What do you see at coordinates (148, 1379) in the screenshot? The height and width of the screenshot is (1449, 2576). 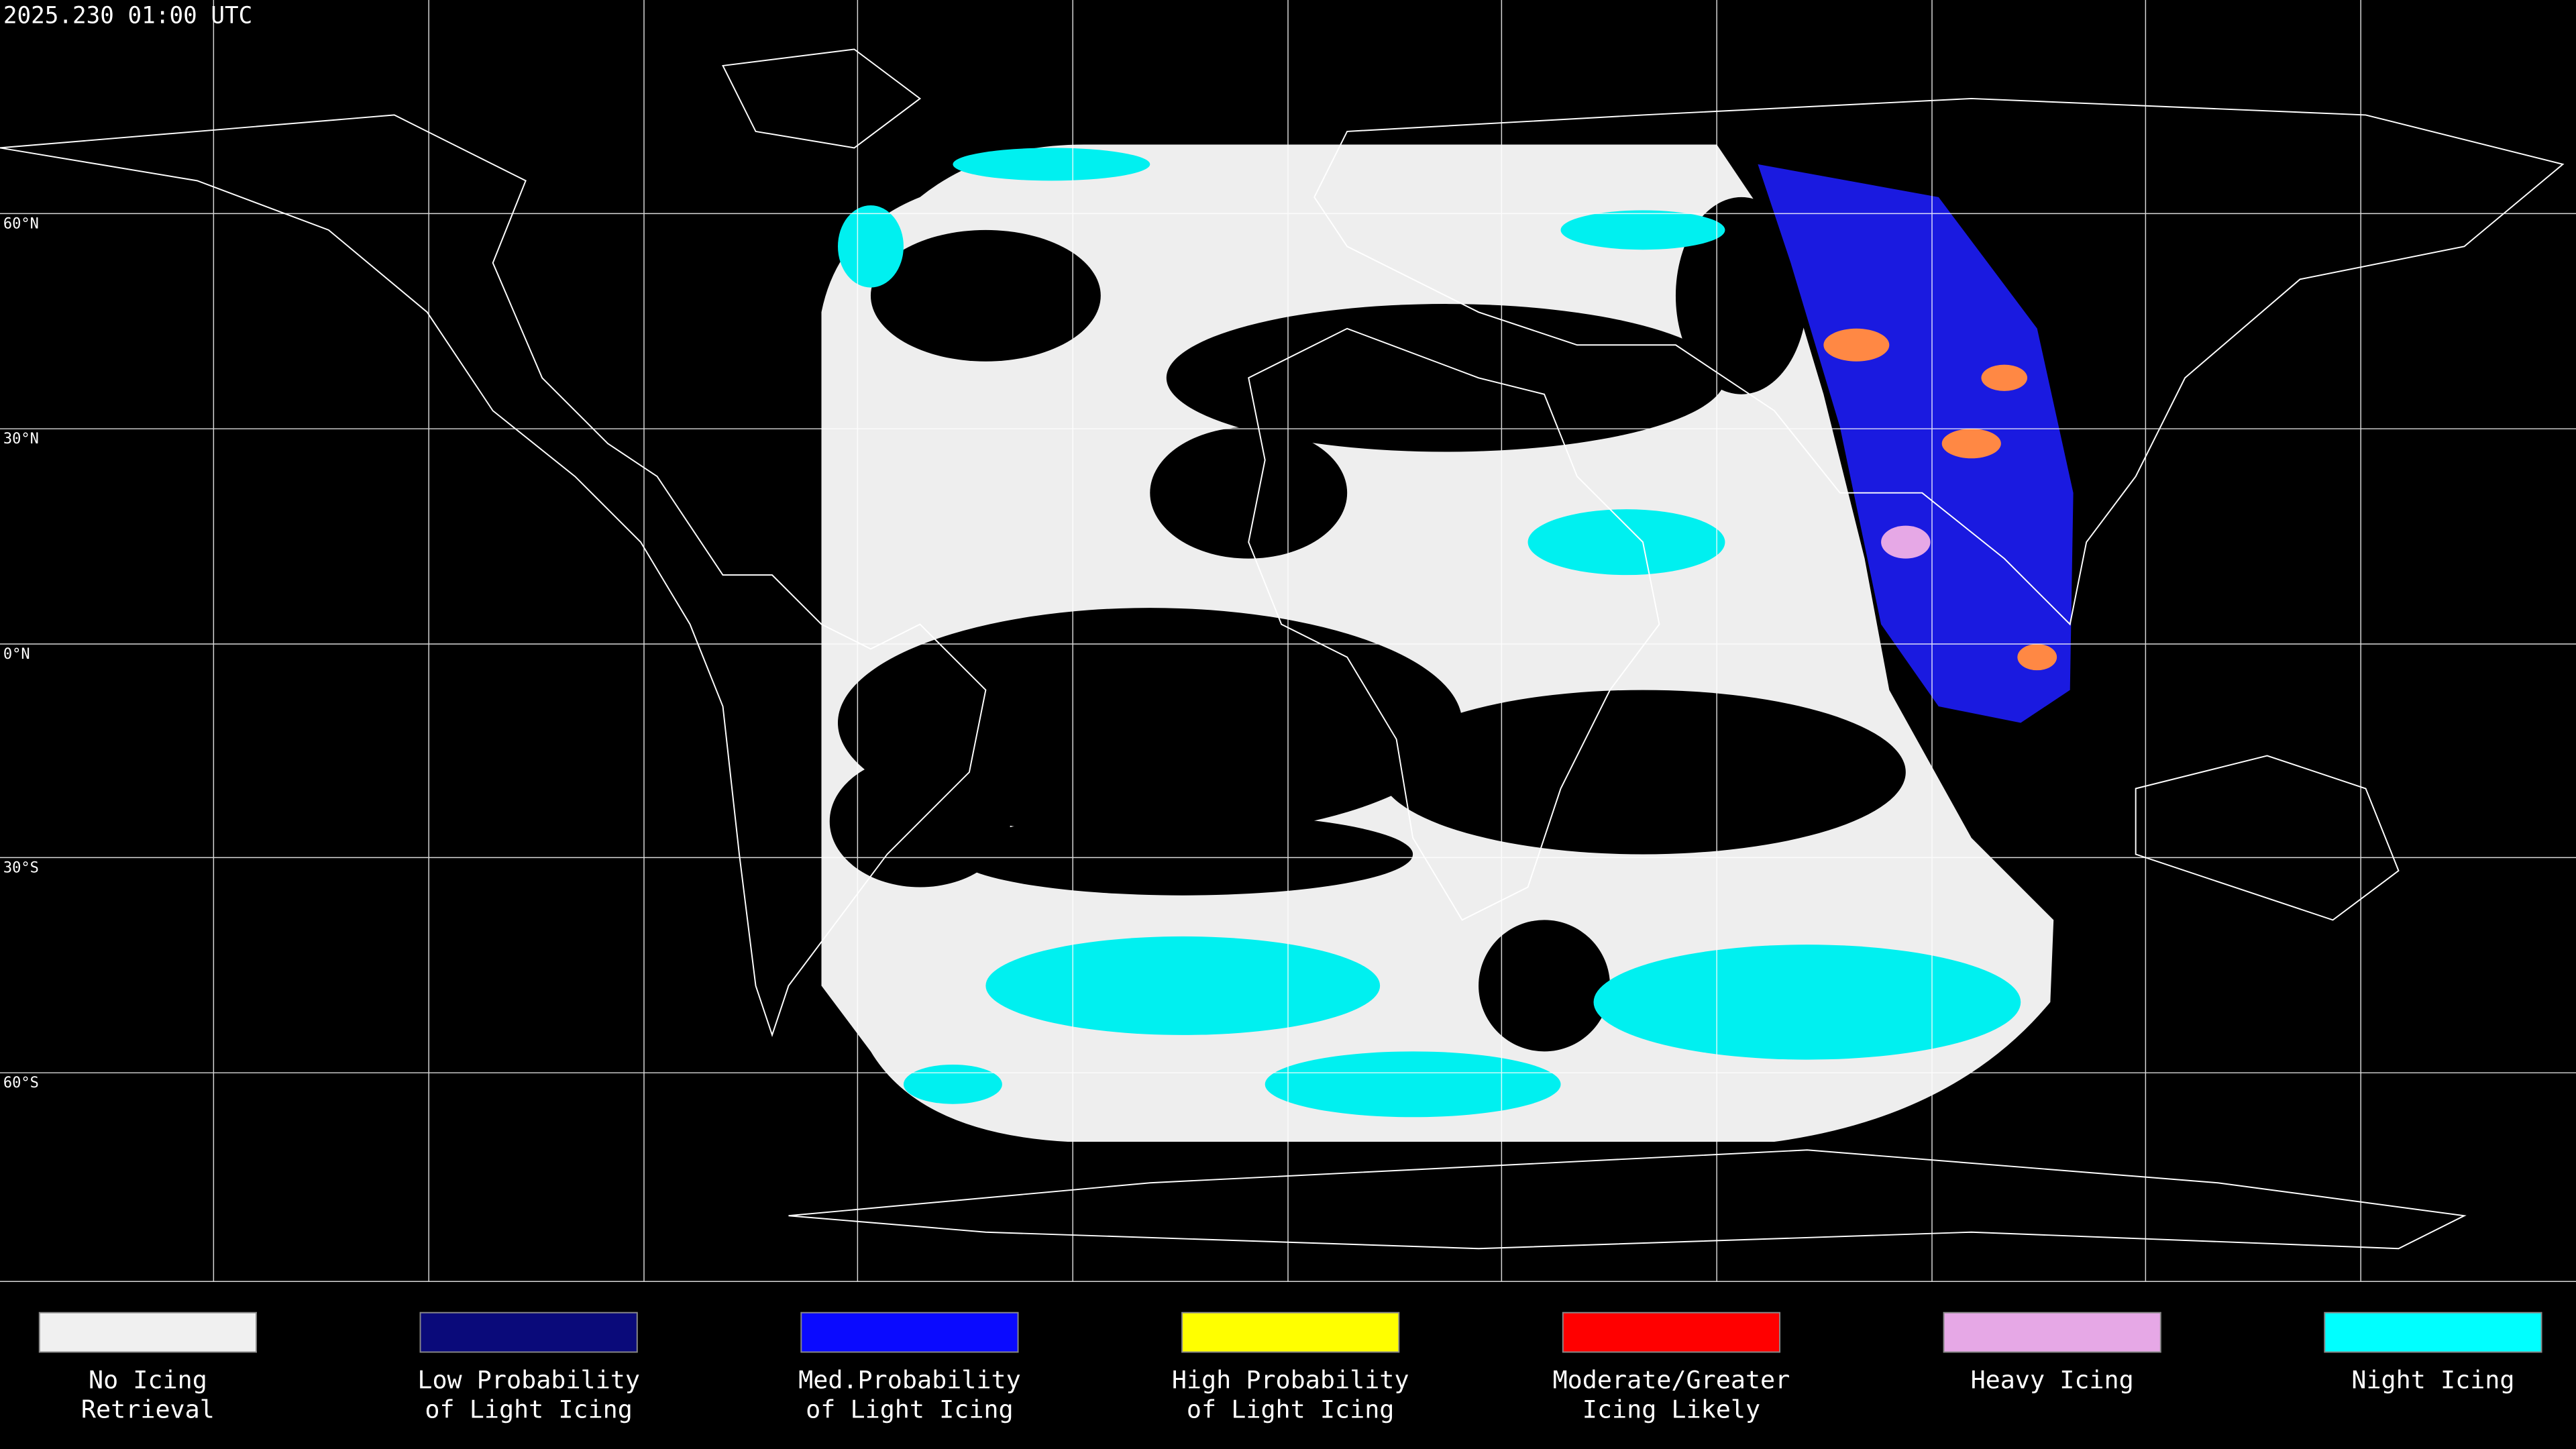 I see `legend-label: No Icing` at bounding box center [148, 1379].